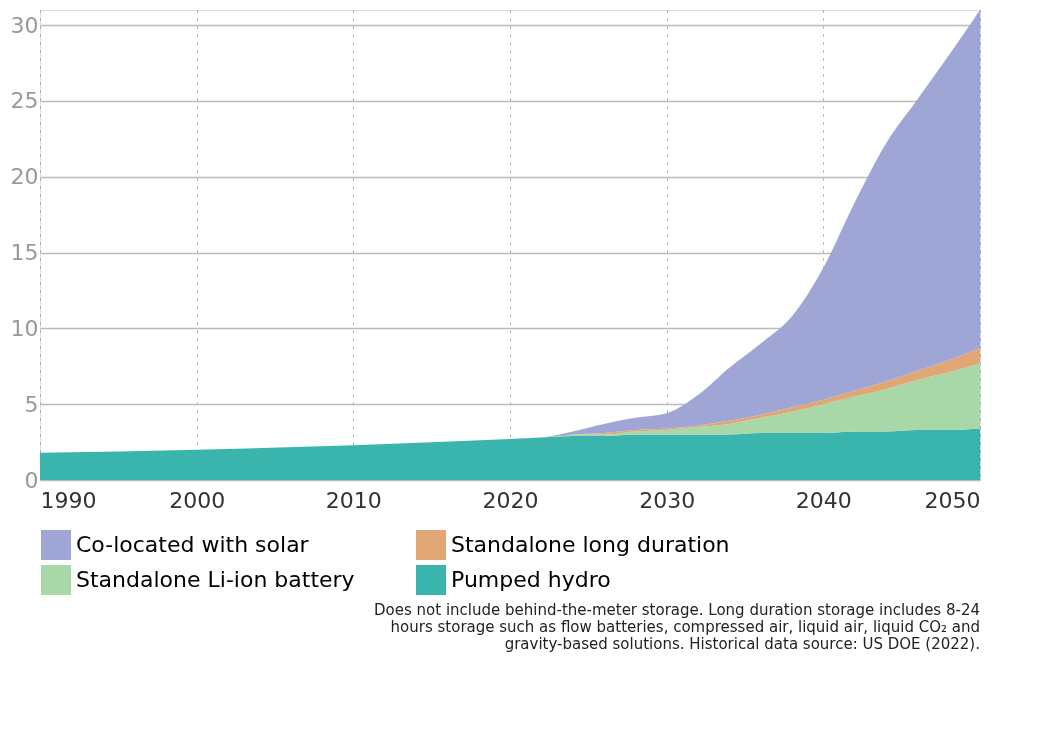 The height and width of the screenshot is (742, 1061). Describe the element at coordinates (590, 544) in the screenshot. I see `legend-label: Standalone long duration` at that location.